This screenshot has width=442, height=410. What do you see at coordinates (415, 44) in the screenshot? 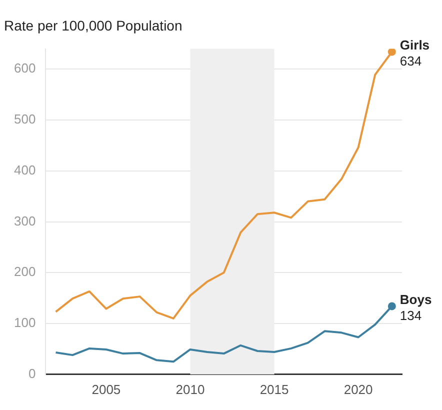
I see `series-label: Girls` at bounding box center [415, 44].